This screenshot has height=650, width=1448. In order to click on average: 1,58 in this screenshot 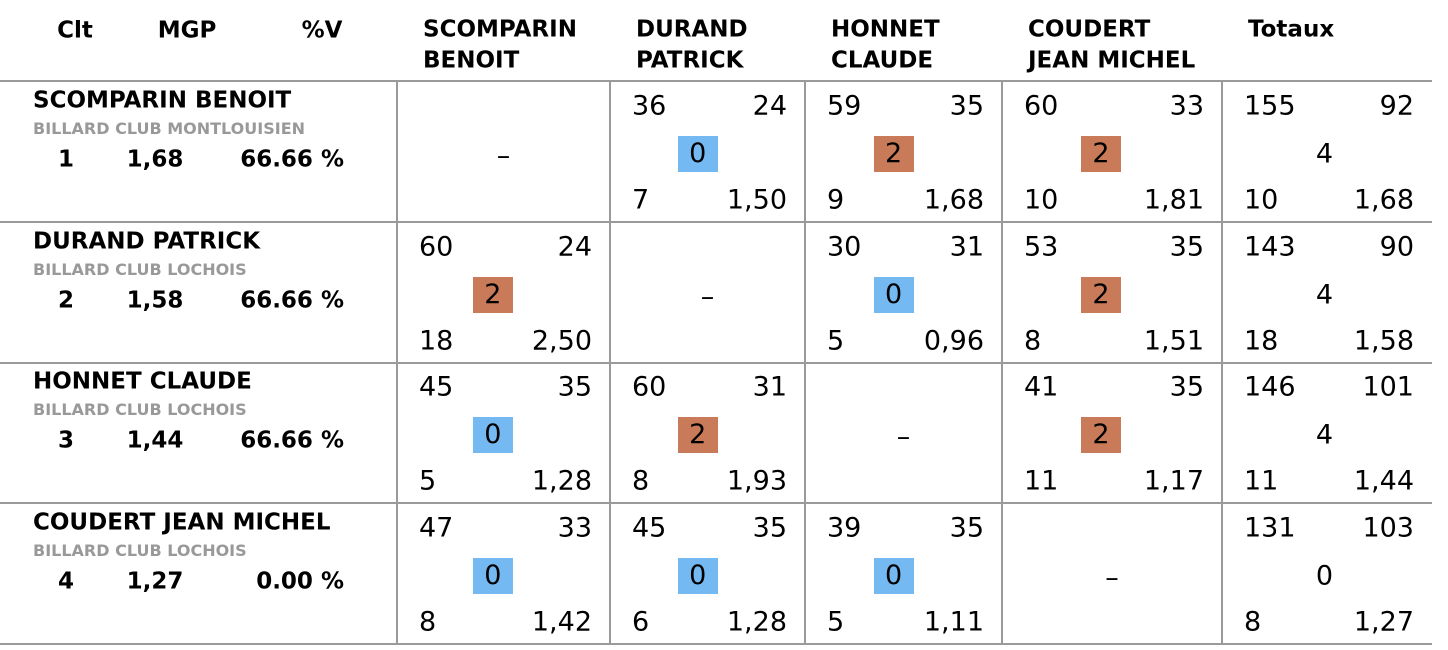, I will do `click(1383, 341)`.